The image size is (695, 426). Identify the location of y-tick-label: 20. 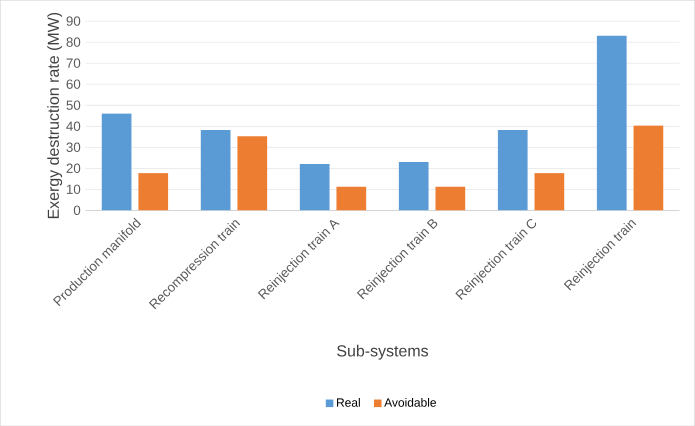
(73, 168).